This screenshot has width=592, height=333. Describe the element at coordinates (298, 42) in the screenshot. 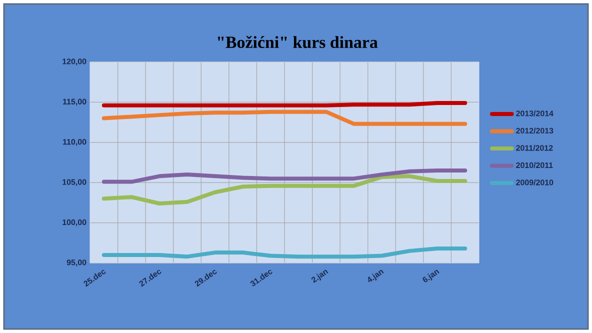

I see `chart-title: "Božićni" kurs dinara` at that location.